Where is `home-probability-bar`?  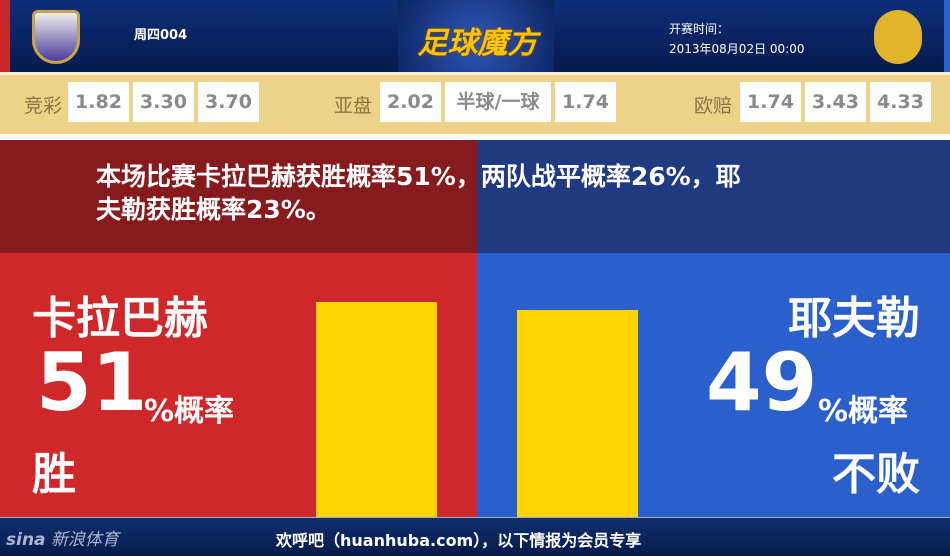 home-probability-bar is located at coordinates (376, 409).